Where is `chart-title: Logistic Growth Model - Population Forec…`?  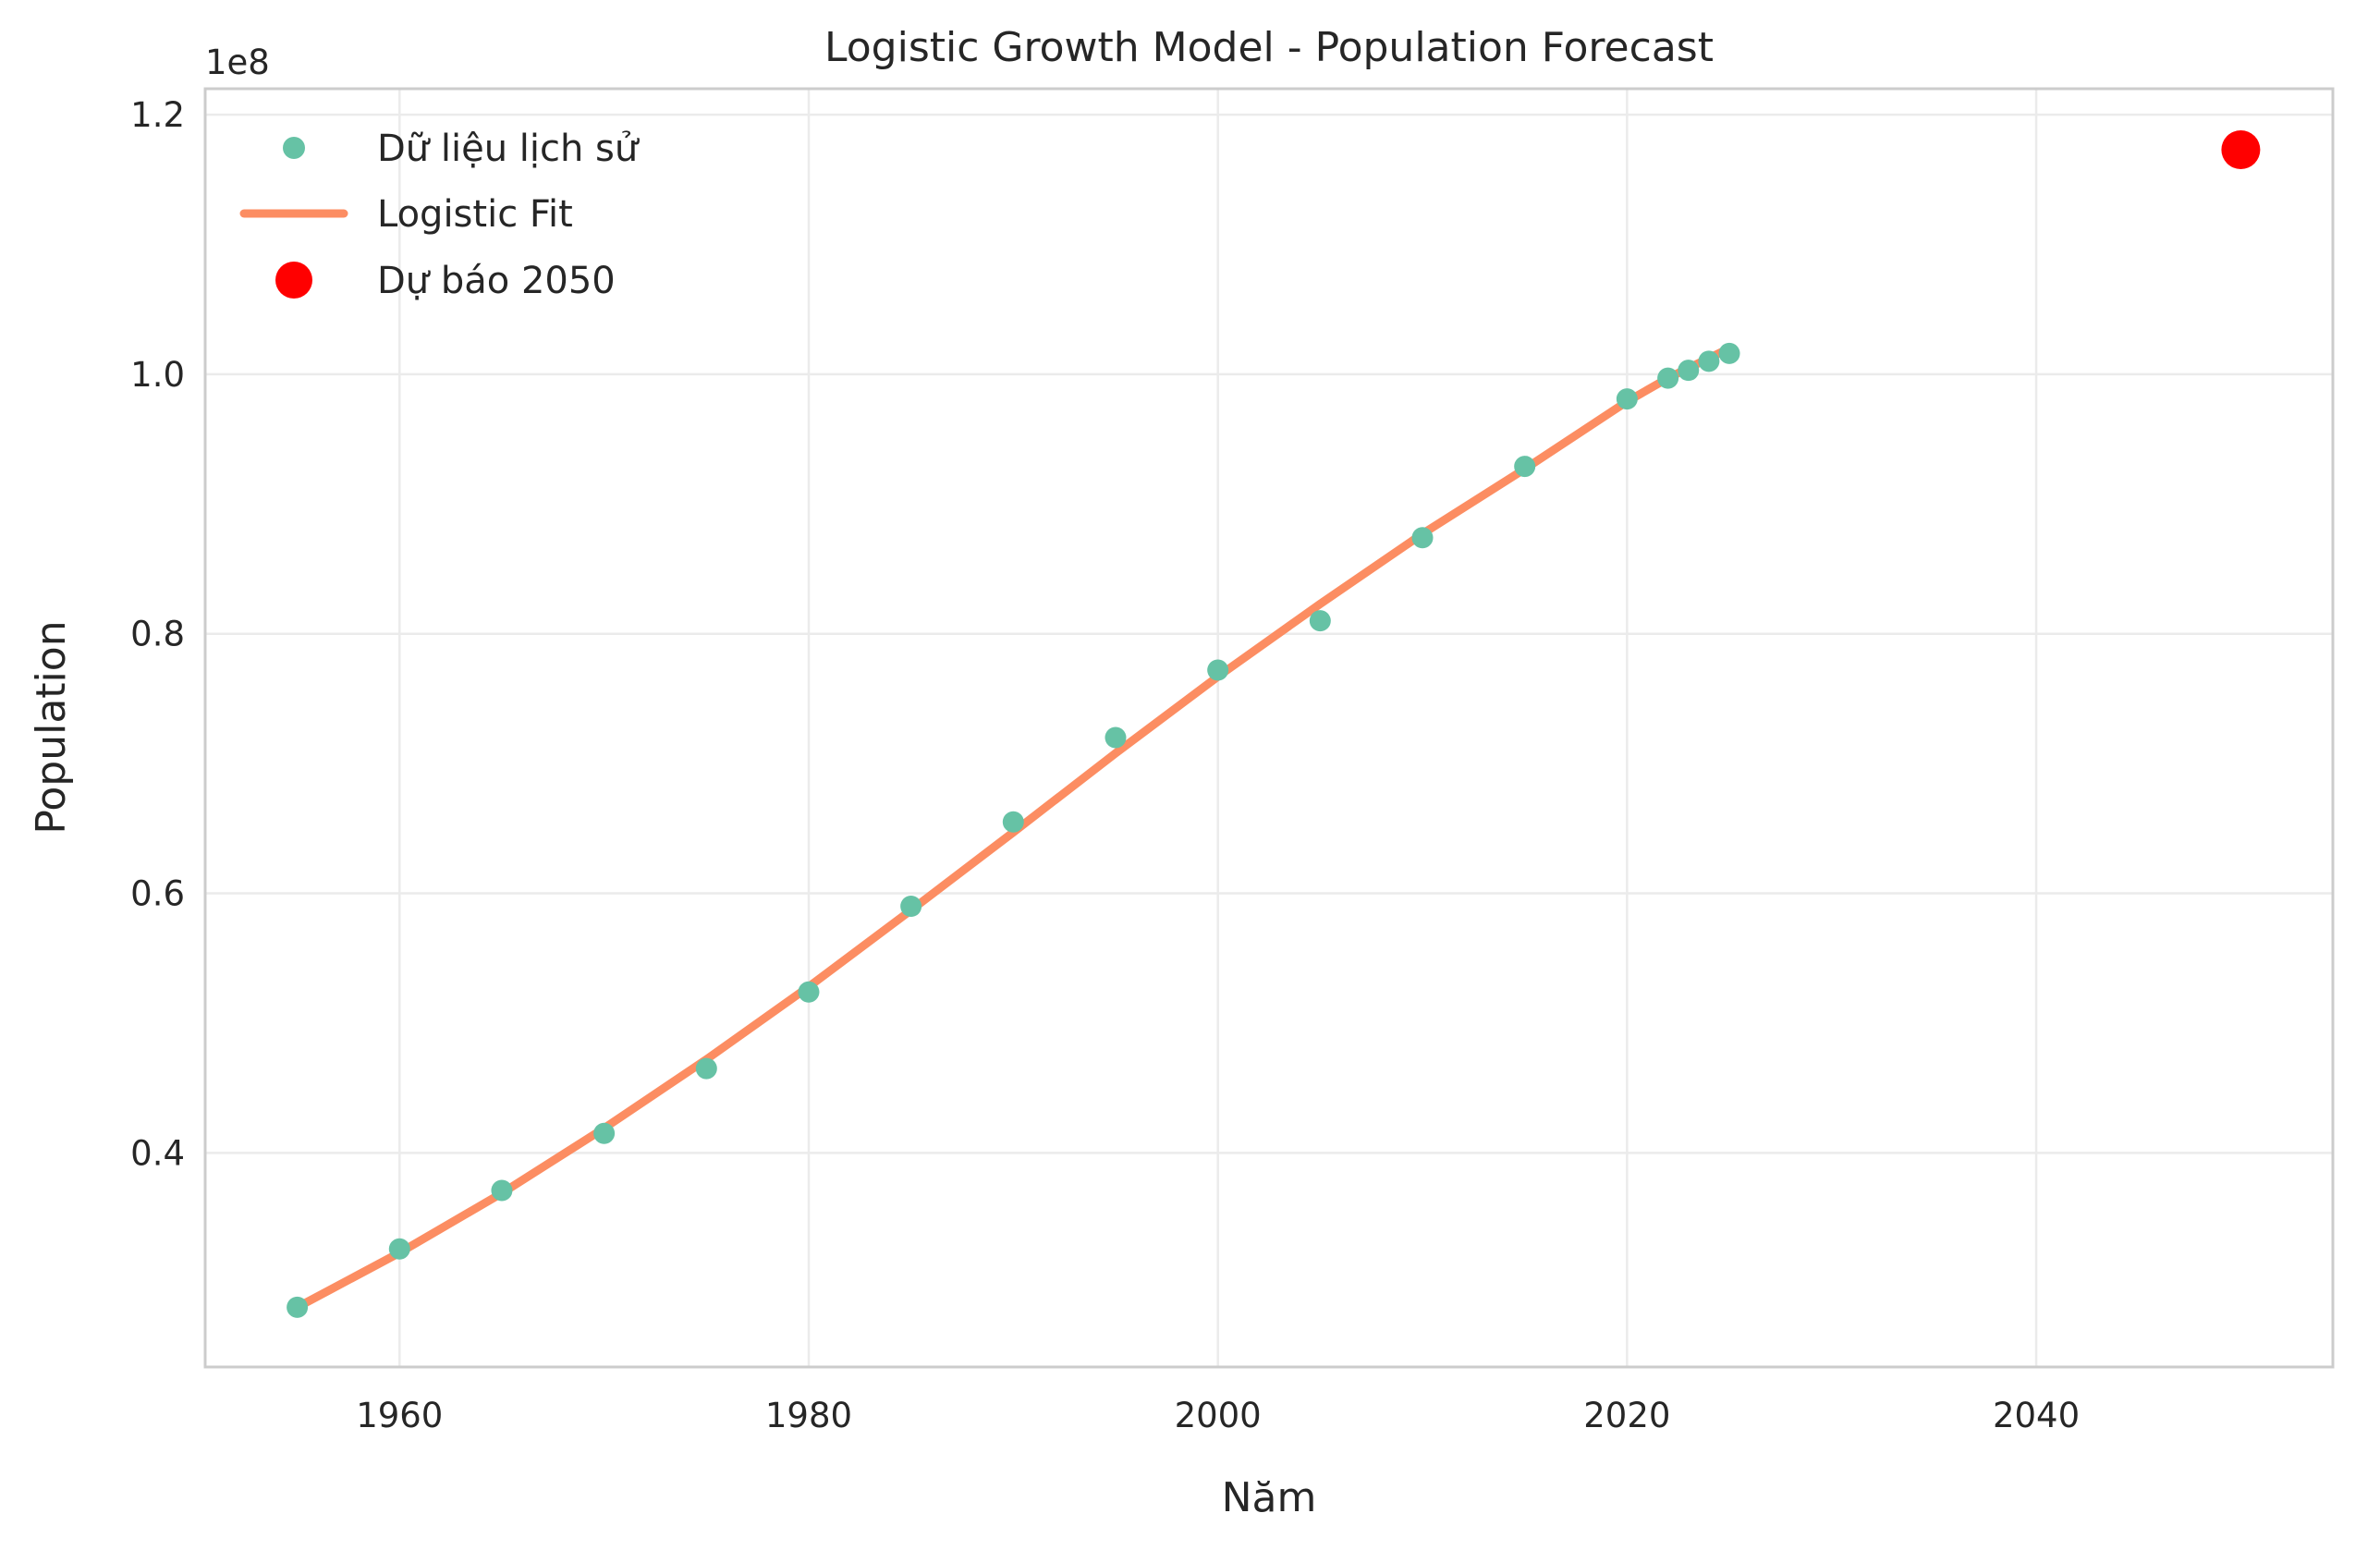
chart-title: Logistic Growth Model - Population Forec… is located at coordinates (1269, 48).